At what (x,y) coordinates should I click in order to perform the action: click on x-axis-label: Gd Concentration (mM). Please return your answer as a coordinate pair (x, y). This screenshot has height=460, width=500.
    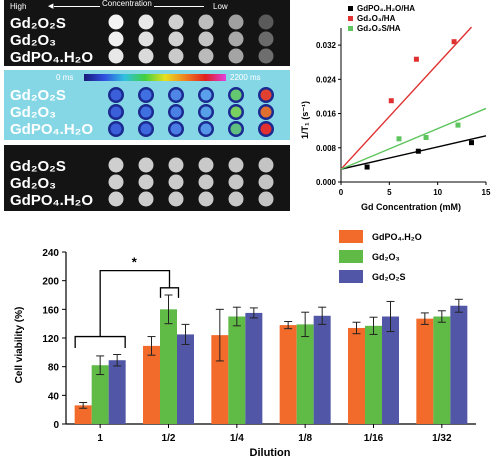
    Looking at the image, I should click on (411, 207).